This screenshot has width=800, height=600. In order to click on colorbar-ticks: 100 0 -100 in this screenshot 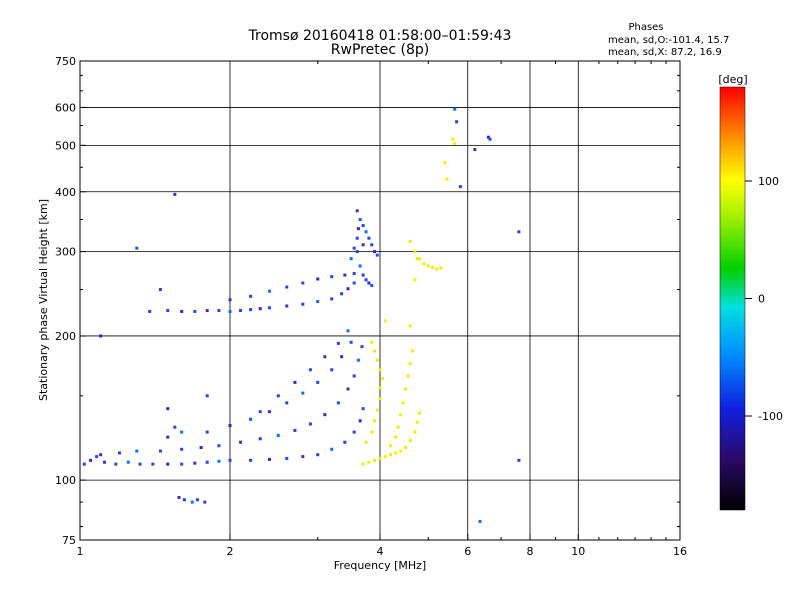, I will do `click(764, 299)`.